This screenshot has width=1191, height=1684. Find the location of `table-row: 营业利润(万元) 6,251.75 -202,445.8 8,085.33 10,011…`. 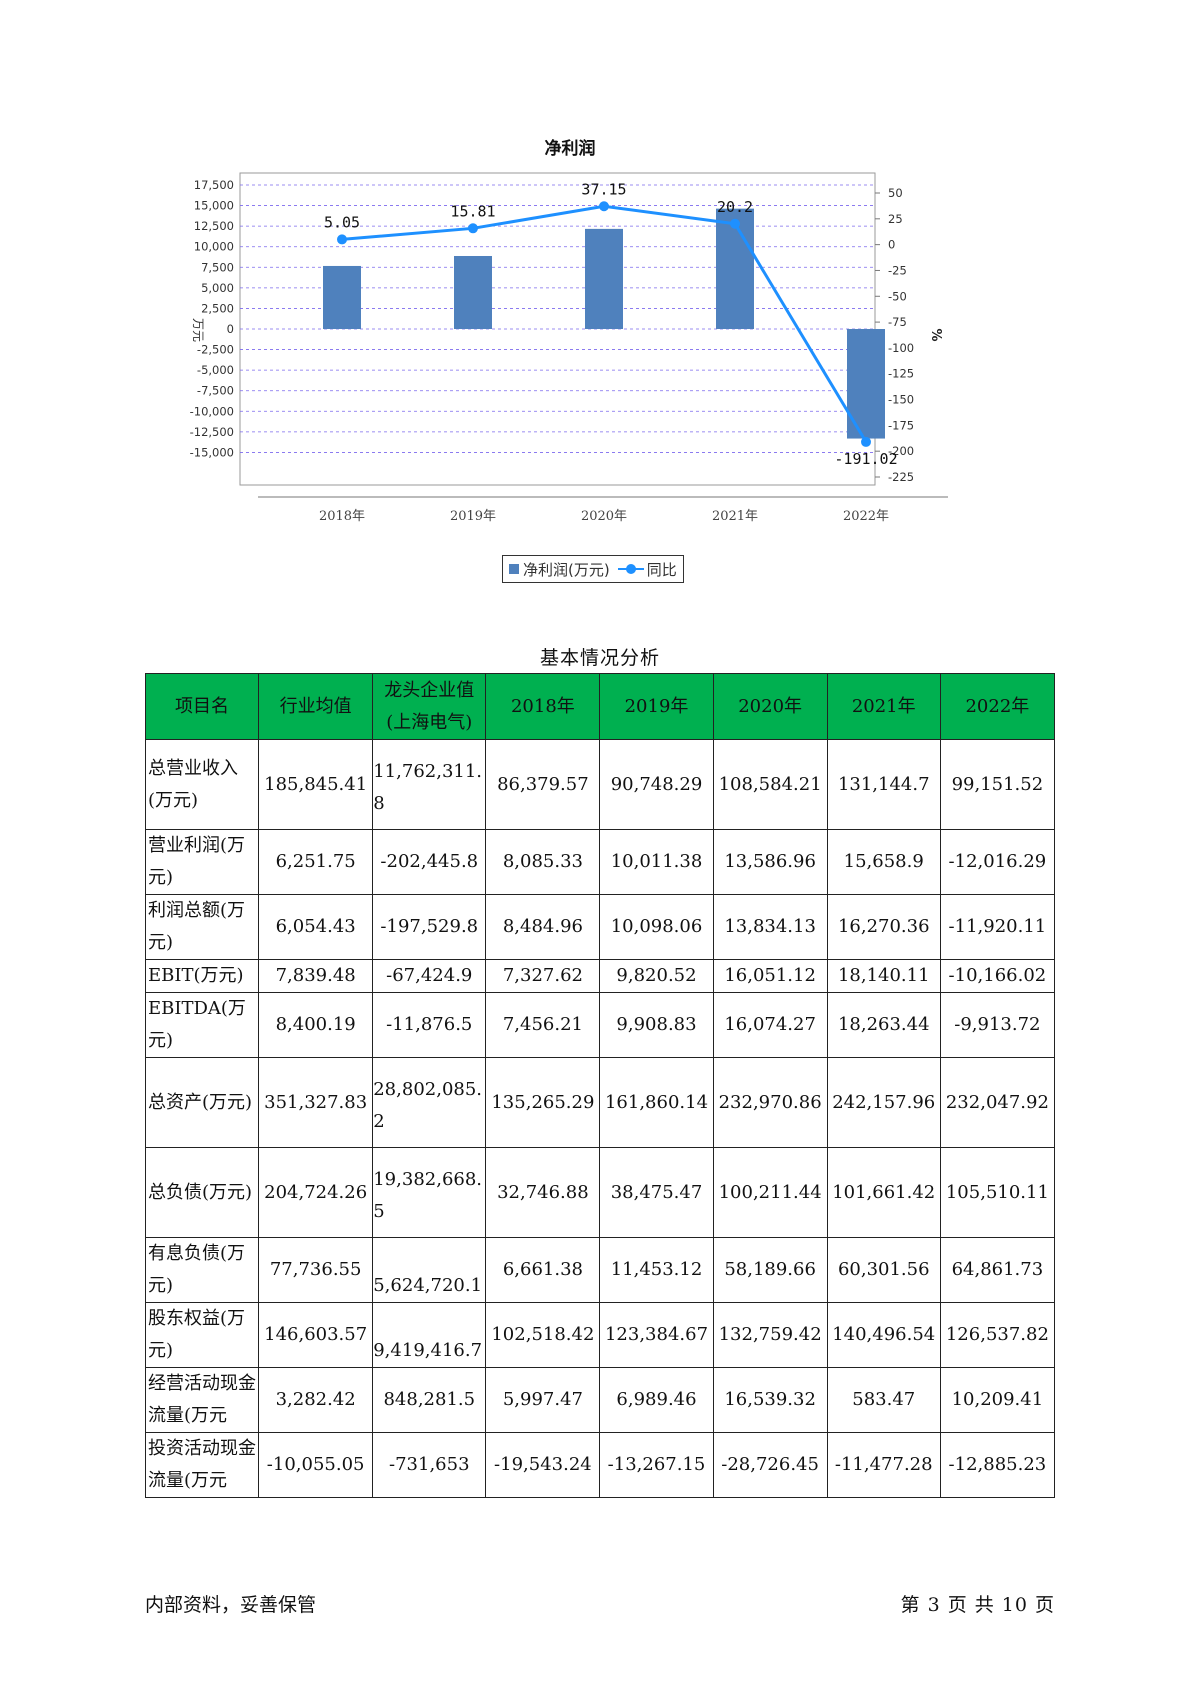

table-row: 营业利润(万元) 6,251.75 -202,445.8 8,085.33 10,011… is located at coordinates (600, 862).